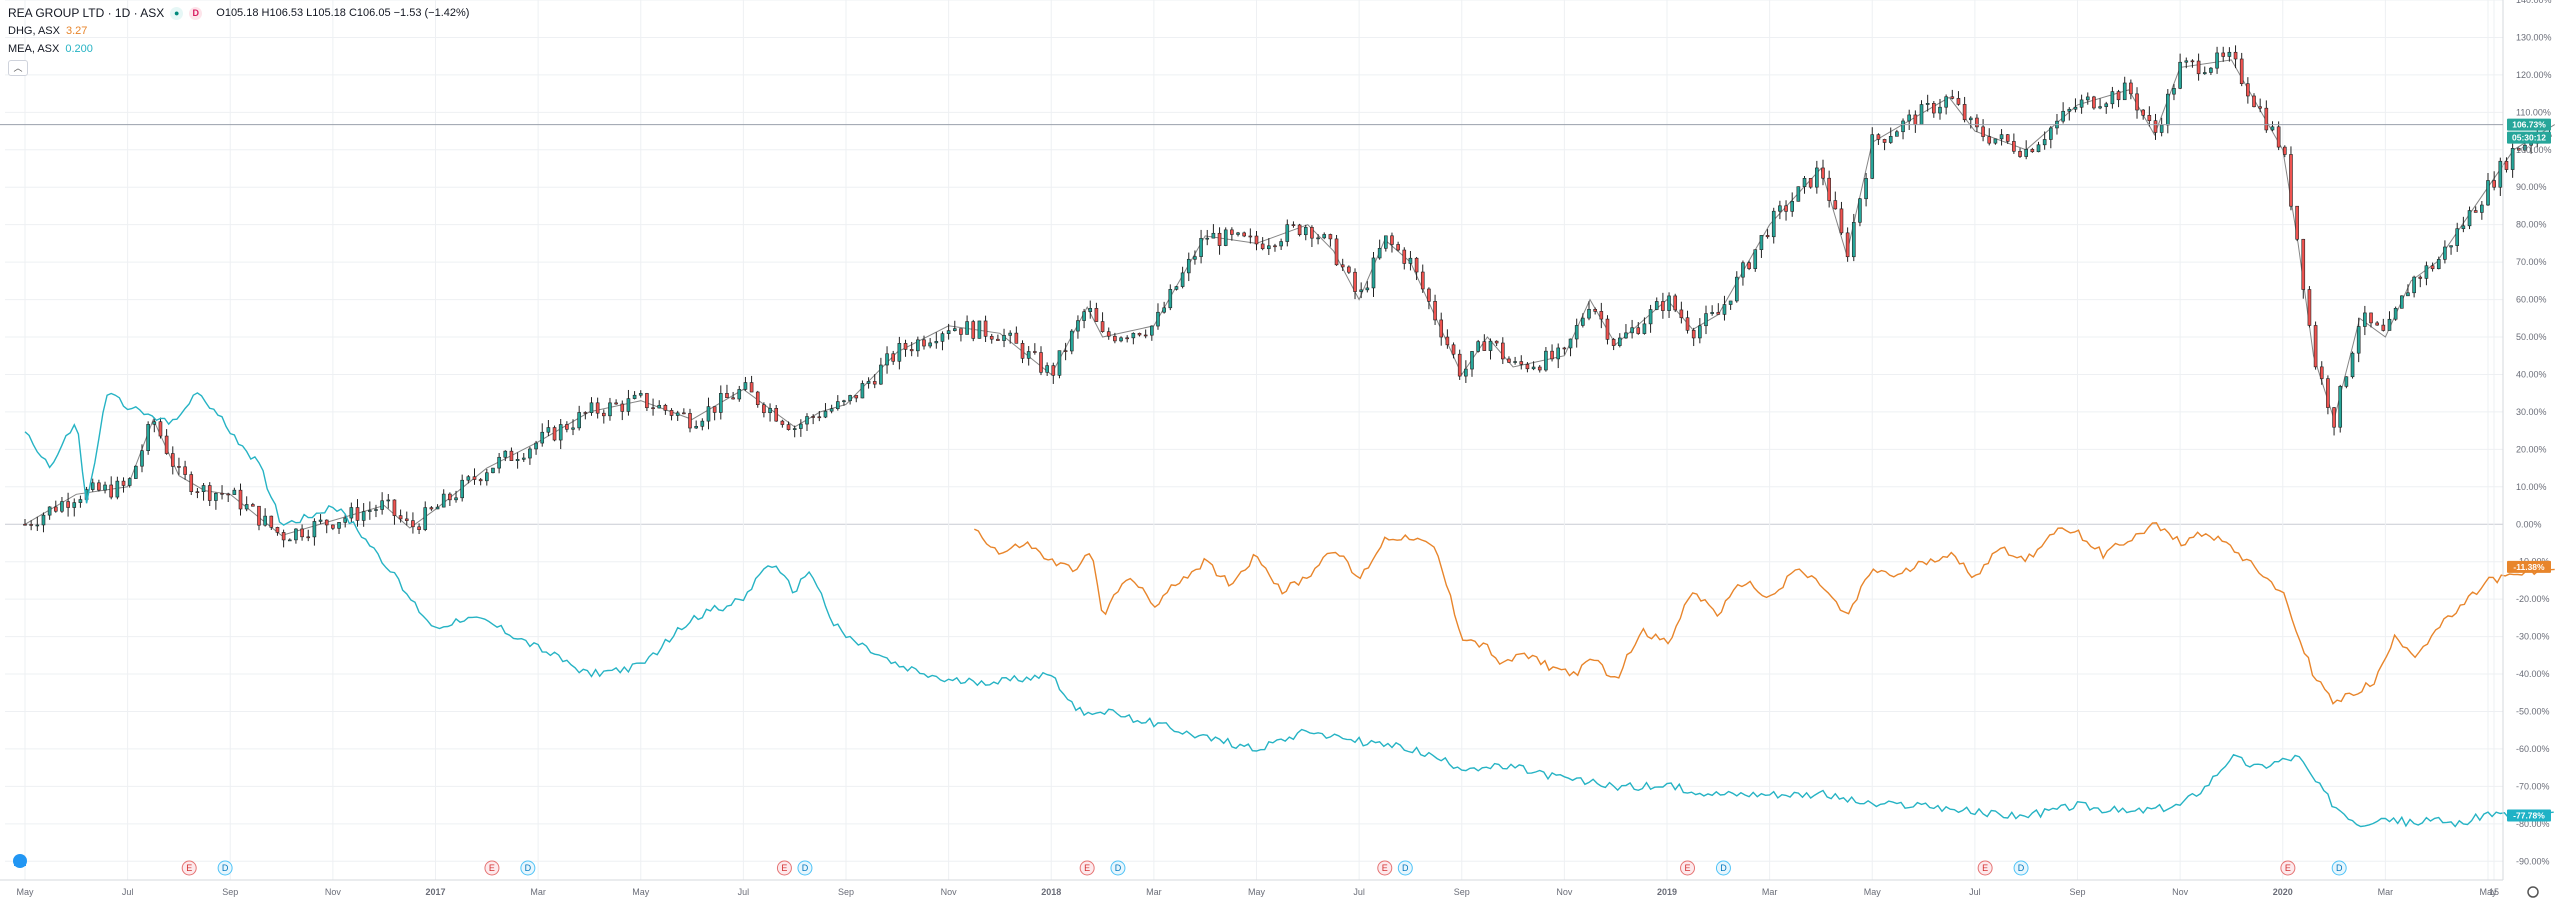 The height and width of the screenshot is (903, 2560). Describe the element at coordinates (2531, 412) in the screenshot. I see `y-tick-label: 30.00%` at that location.